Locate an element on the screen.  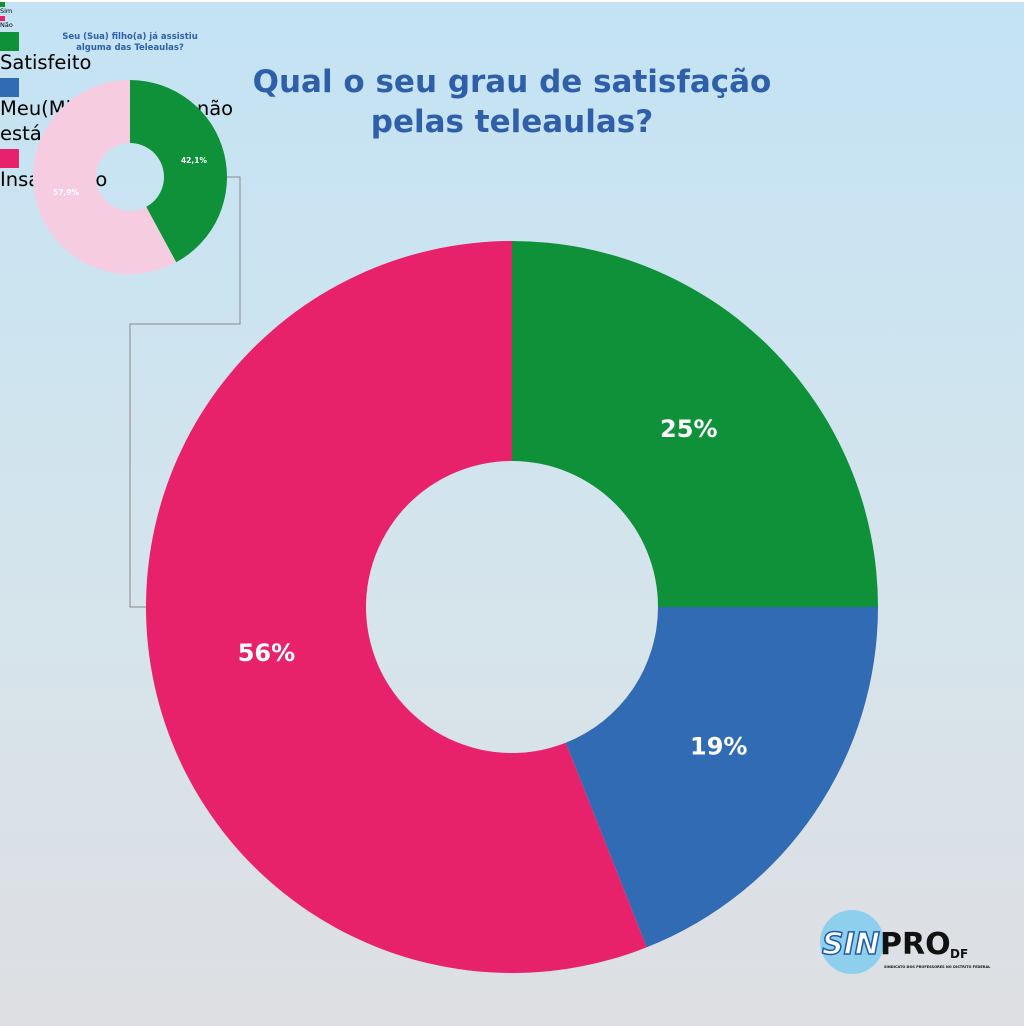
data-label: 25% is located at coordinates (688, 429).